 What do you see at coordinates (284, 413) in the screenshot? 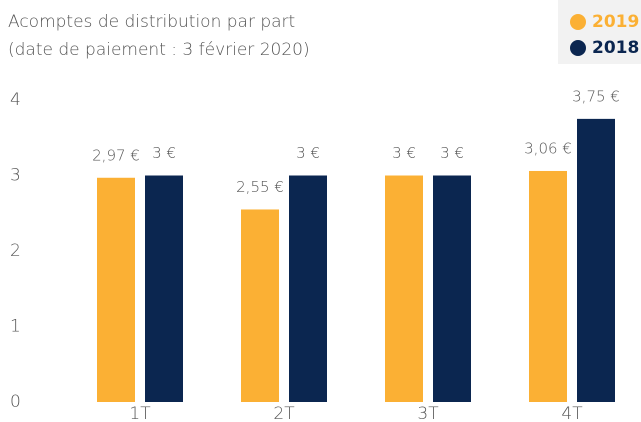
I see `x-tick-label: 2T` at bounding box center [284, 413].